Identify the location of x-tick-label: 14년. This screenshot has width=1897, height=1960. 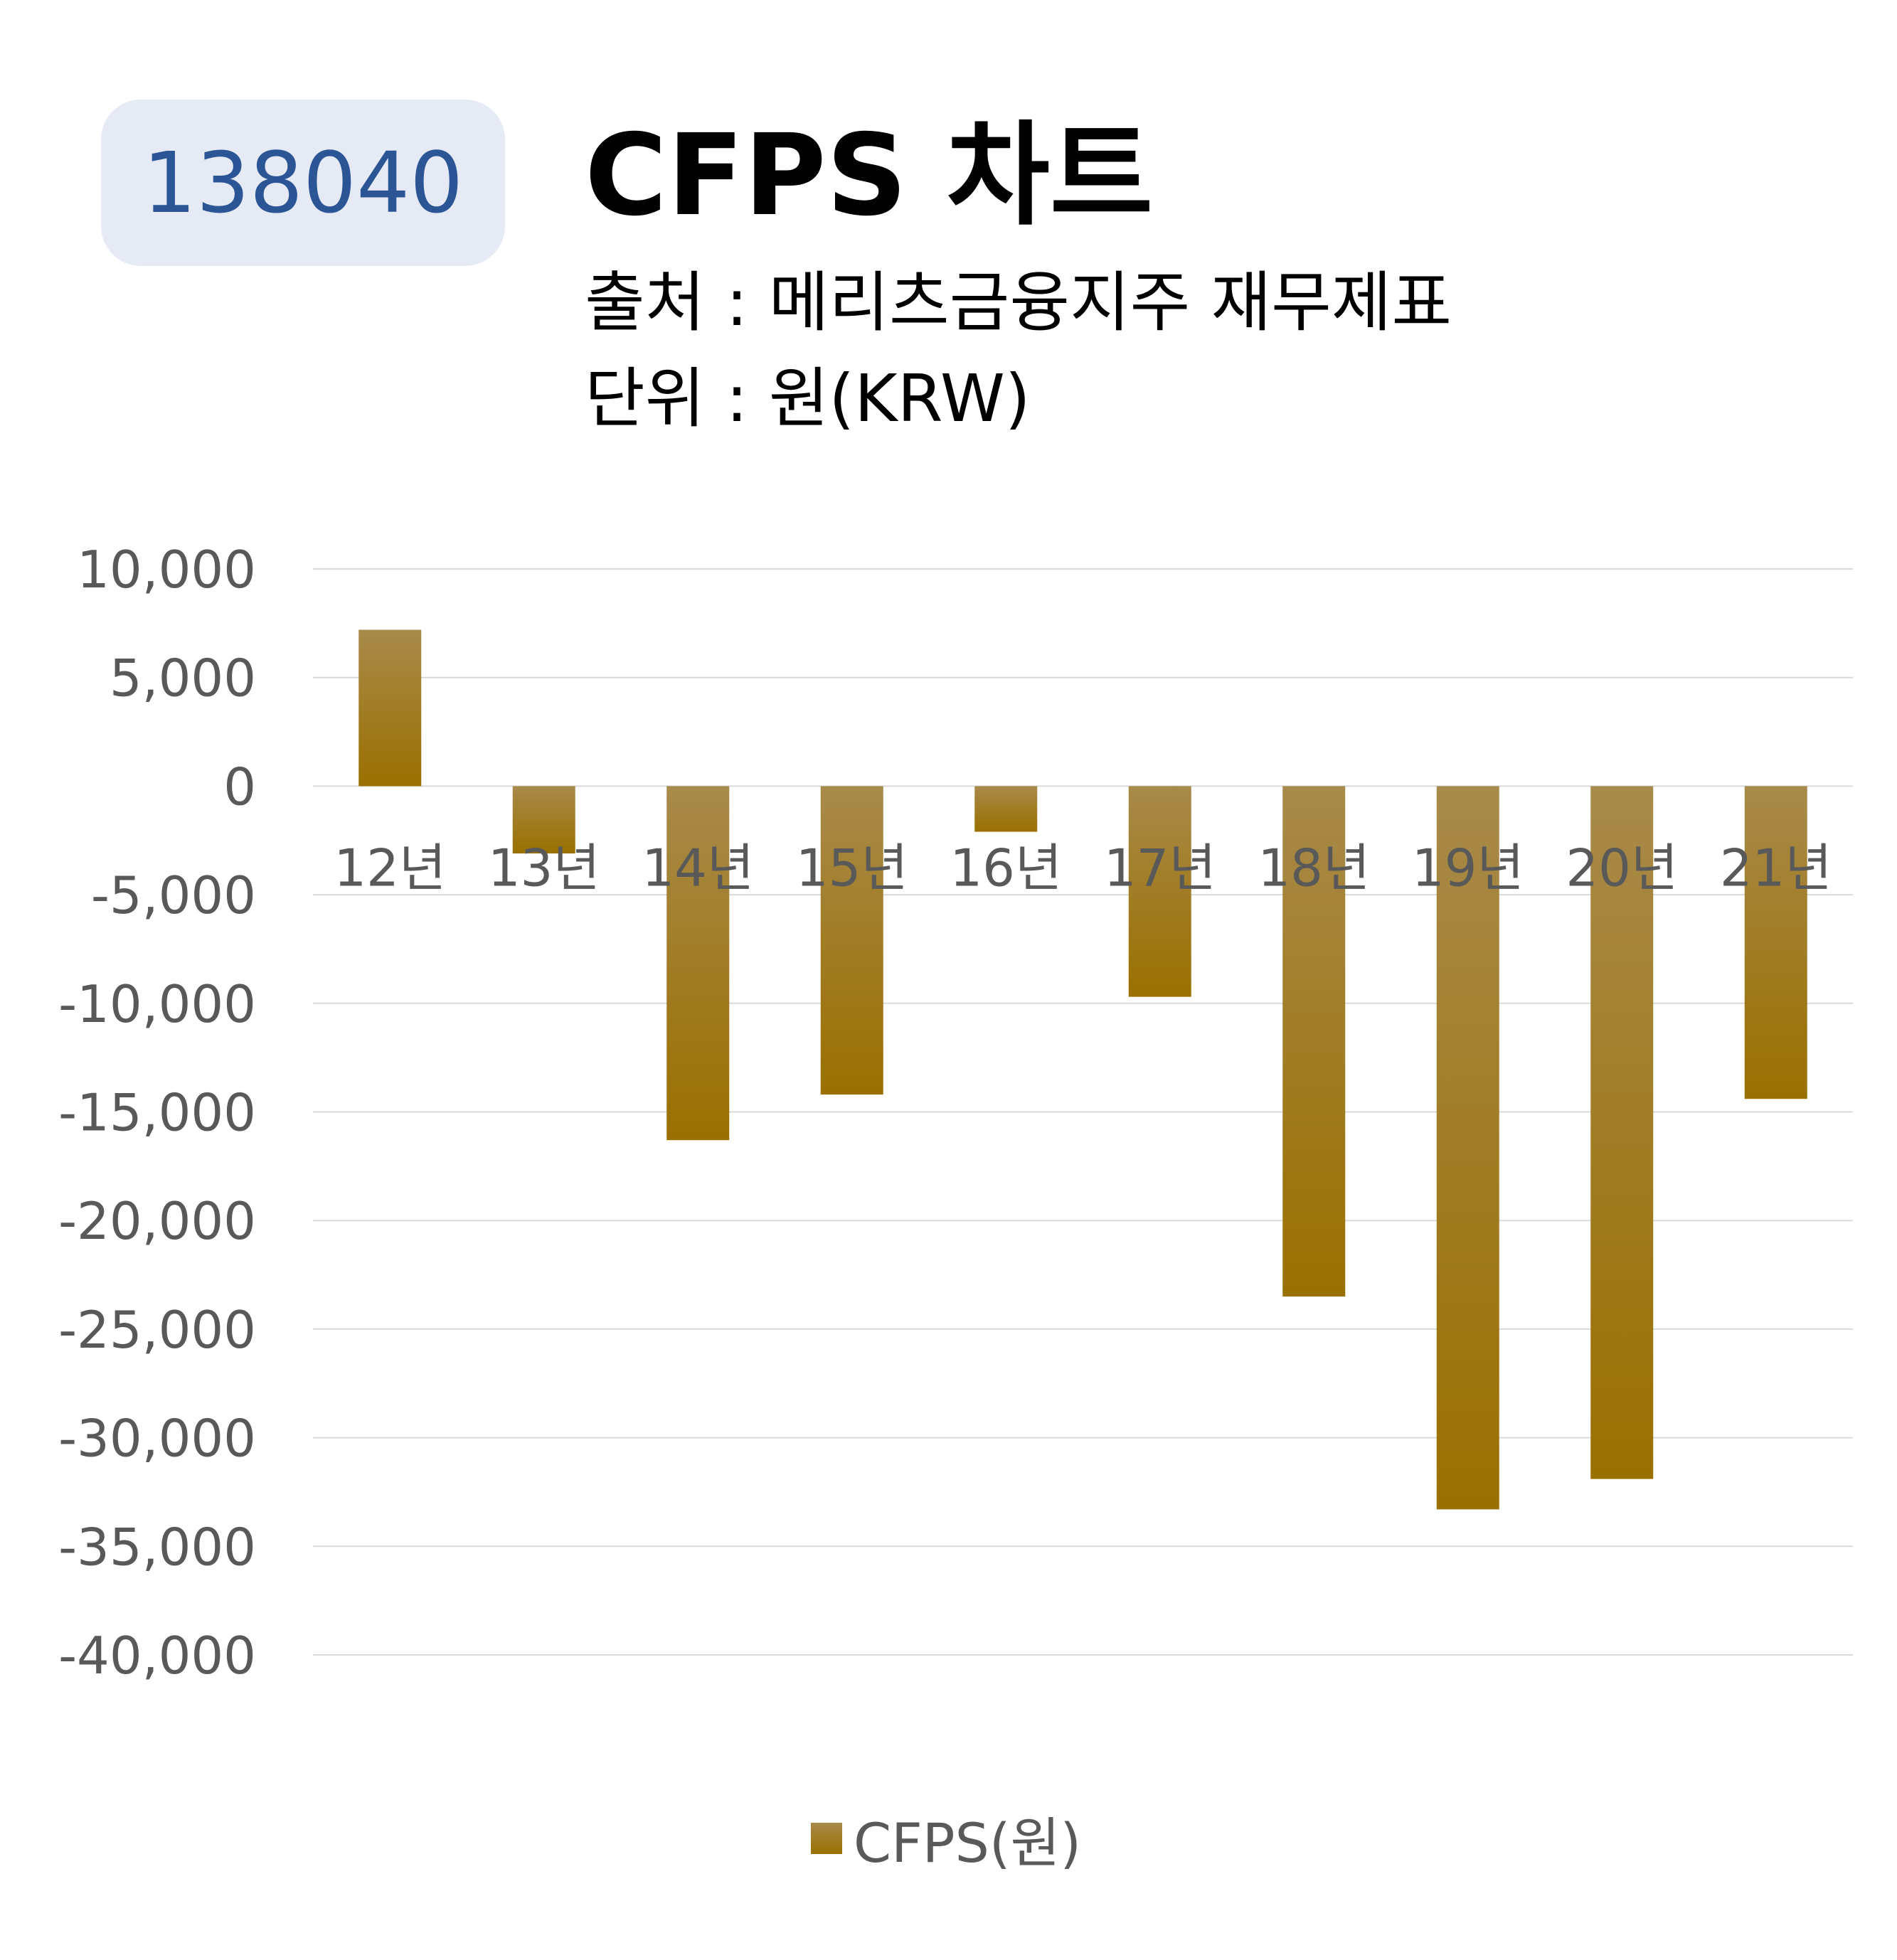
(698, 868).